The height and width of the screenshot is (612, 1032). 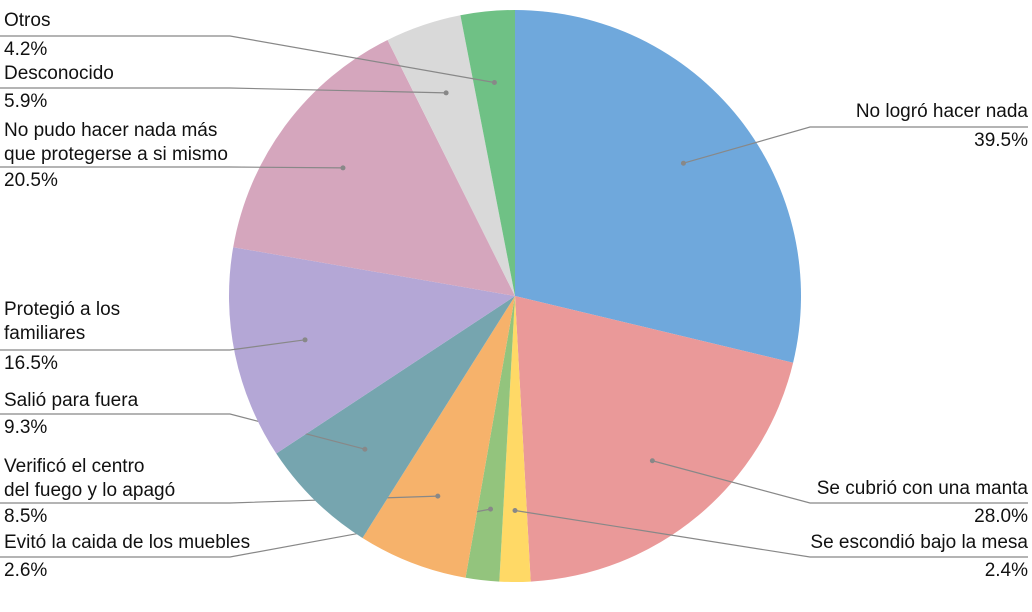 I want to click on value-label: 9.3%, so click(x=26, y=427).